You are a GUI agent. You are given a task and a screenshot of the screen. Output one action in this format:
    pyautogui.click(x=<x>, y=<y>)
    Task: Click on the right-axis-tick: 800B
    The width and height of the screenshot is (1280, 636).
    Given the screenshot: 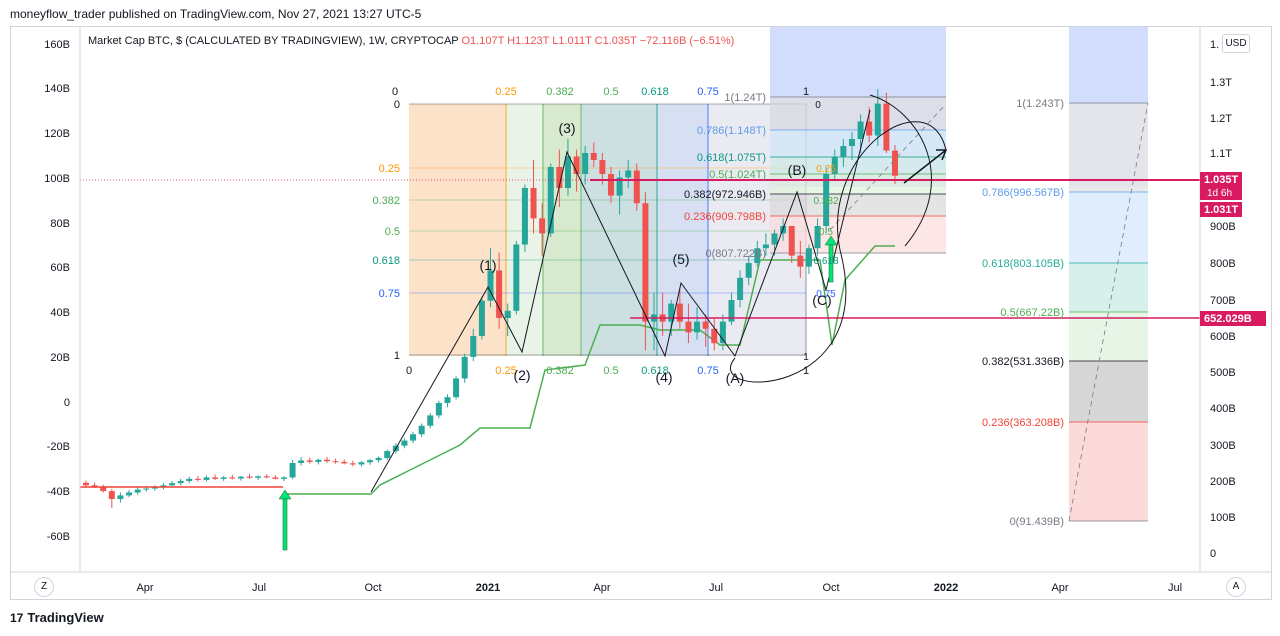 What is the action you would take?
    pyautogui.click(x=1223, y=264)
    